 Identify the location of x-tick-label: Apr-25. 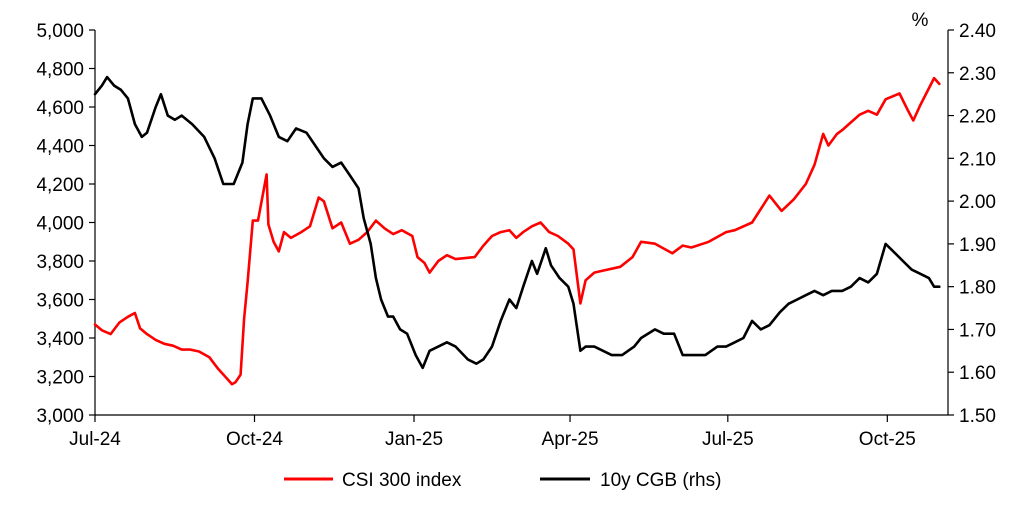
(570, 439).